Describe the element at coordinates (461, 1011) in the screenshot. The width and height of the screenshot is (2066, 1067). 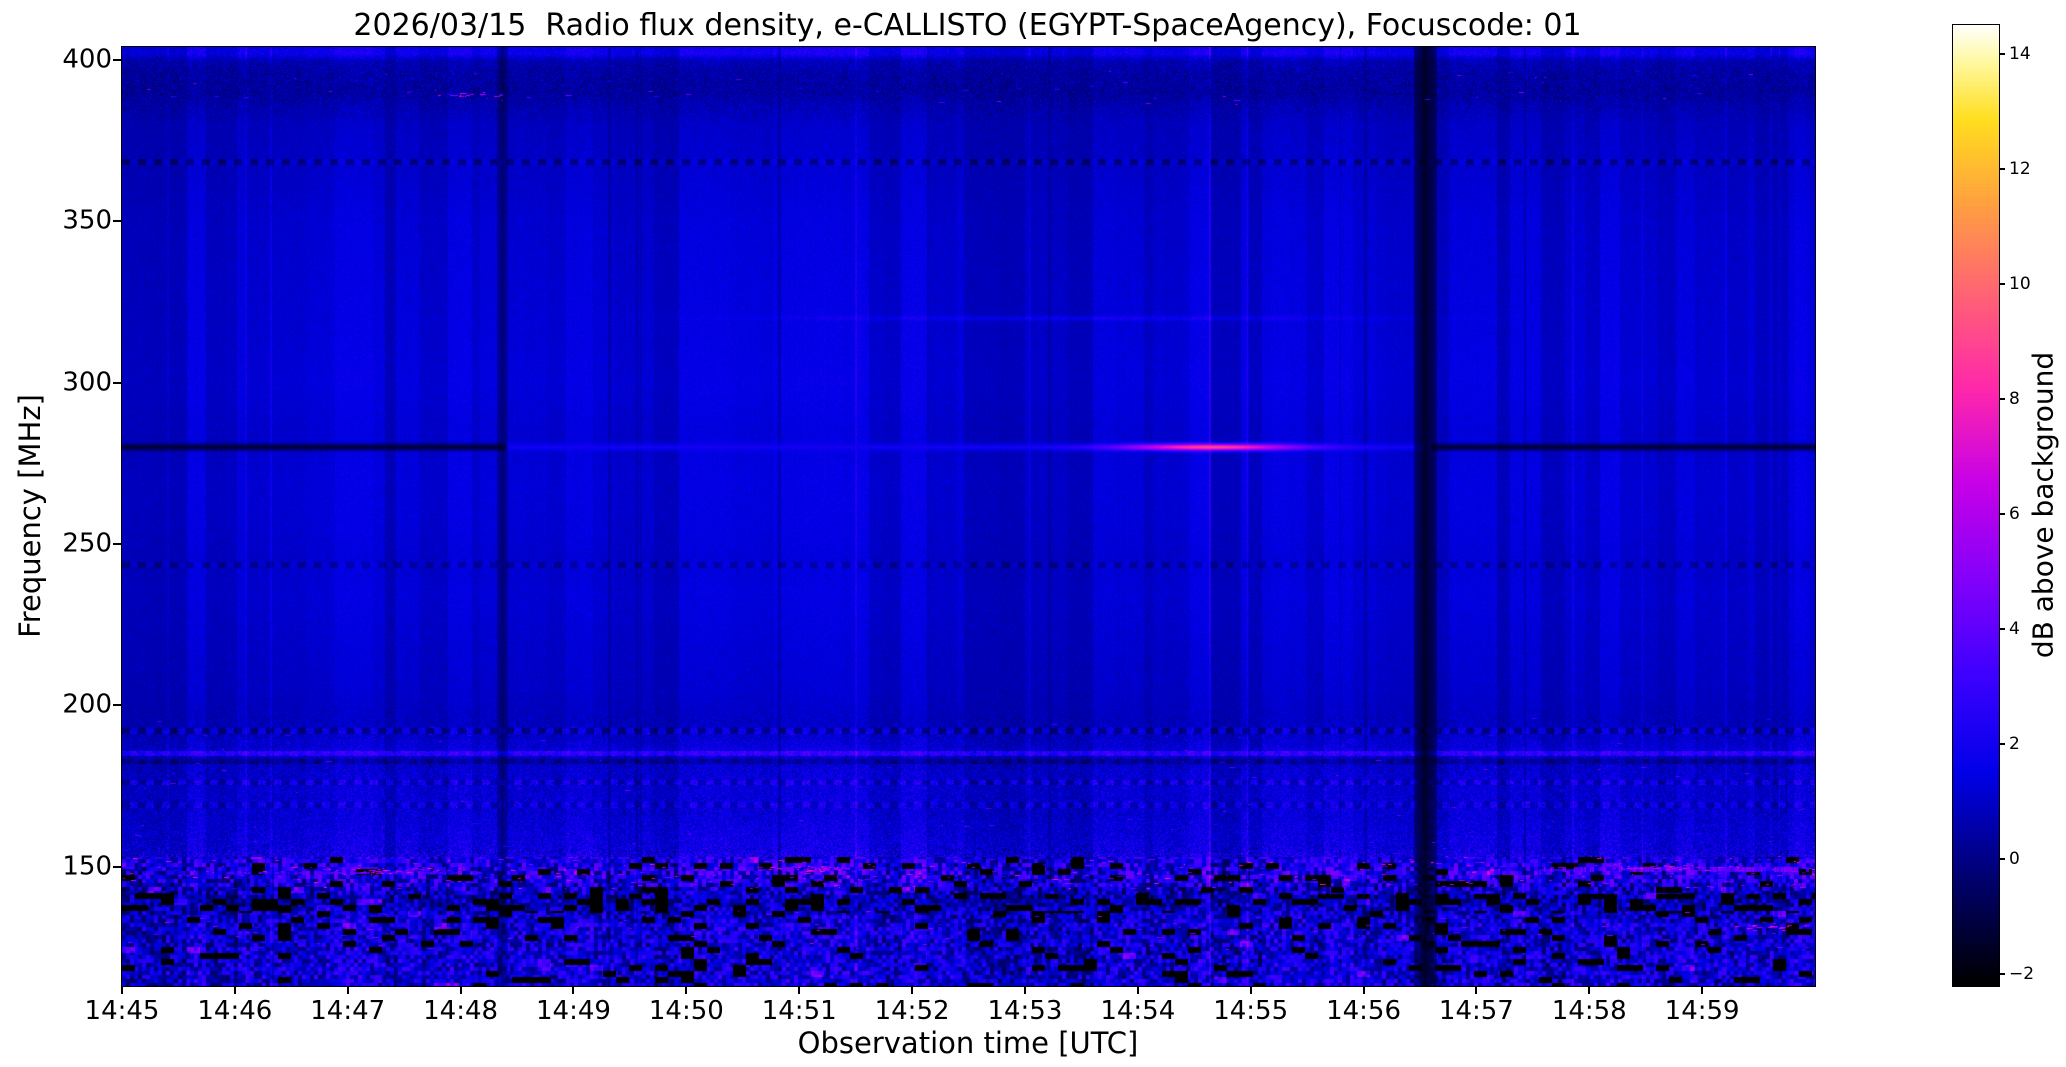
I see `x-tick-label: 14:48` at that location.